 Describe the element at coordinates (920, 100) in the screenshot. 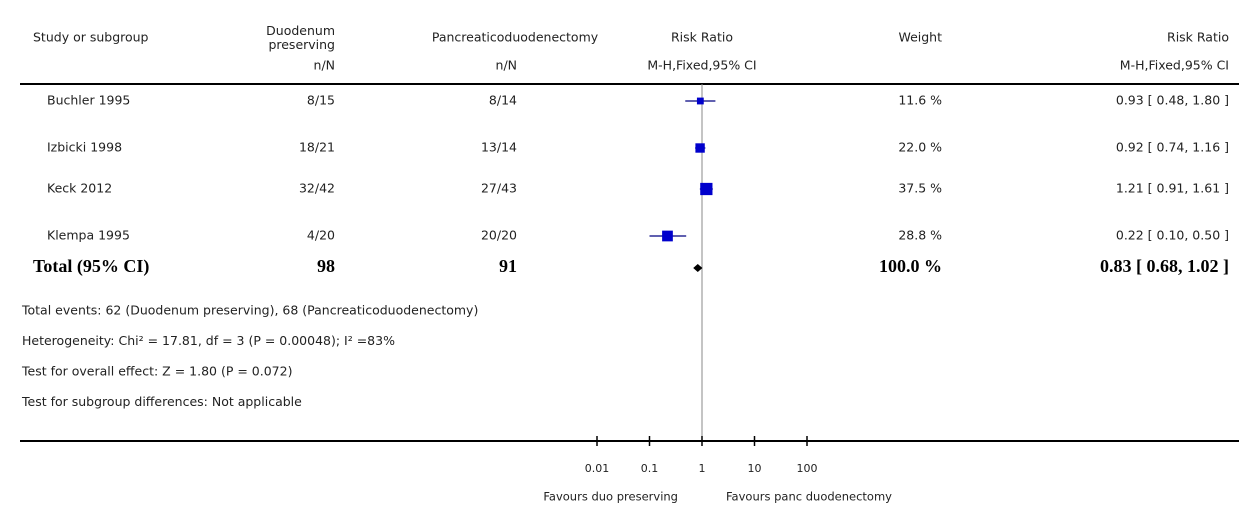

I see `weight: 11.6 %` at that location.